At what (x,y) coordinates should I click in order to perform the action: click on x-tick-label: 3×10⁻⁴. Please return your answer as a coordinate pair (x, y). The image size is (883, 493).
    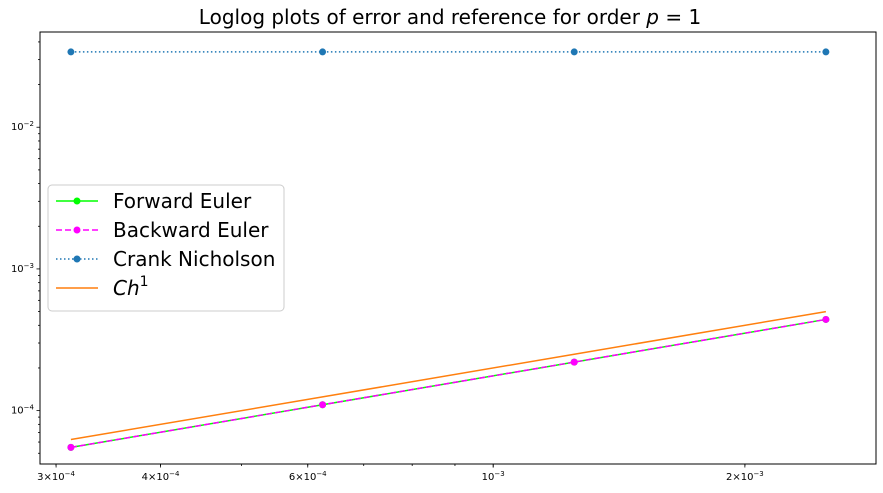
    Looking at the image, I should click on (56, 476).